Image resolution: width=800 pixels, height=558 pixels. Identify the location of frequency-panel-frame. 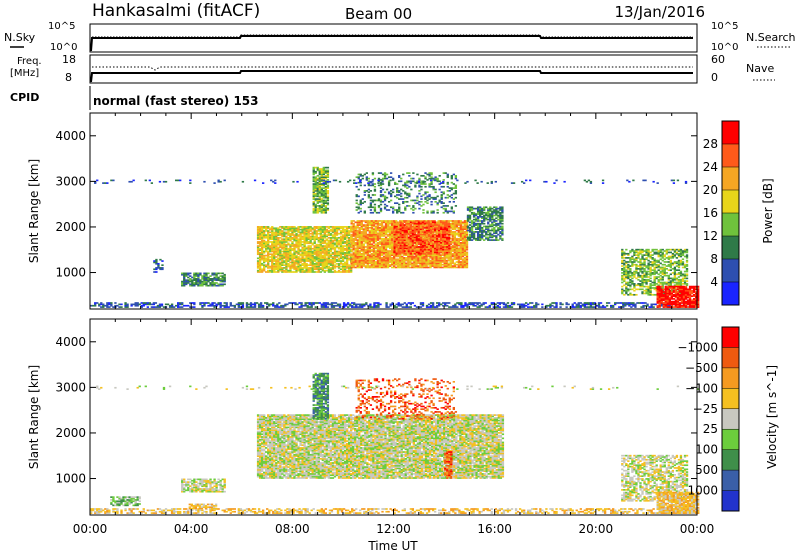
(393, 69).